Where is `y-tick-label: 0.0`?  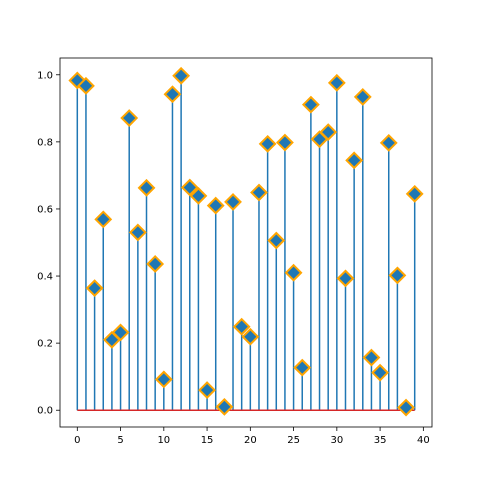 y-tick-label: 0.0 is located at coordinates (45, 411).